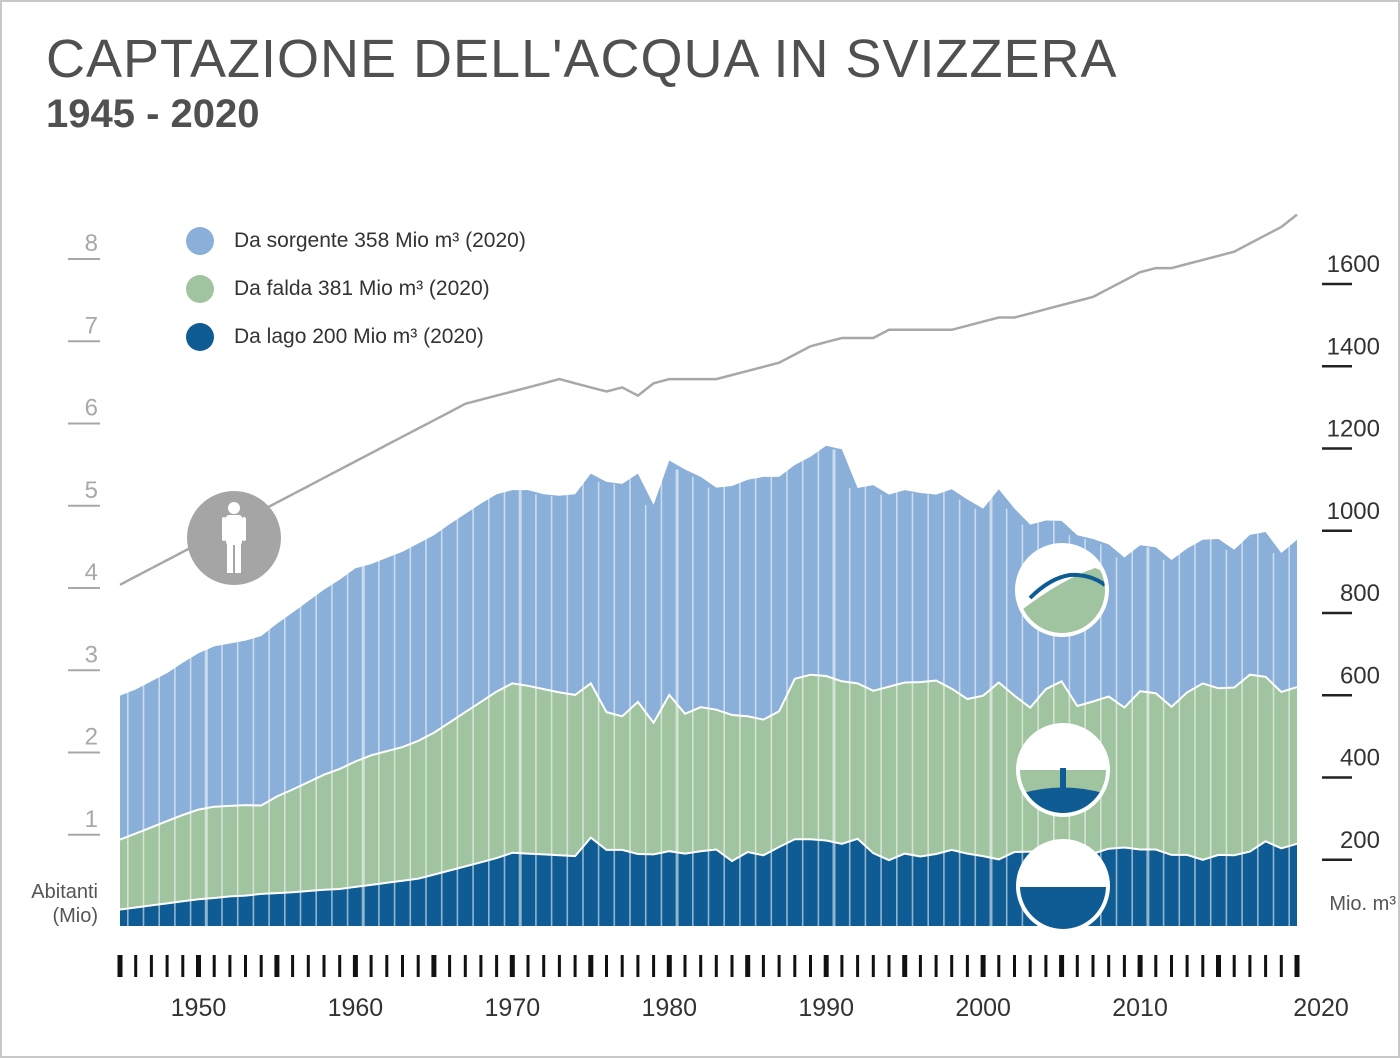 The height and width of the screenshot is (1058, 1400). Describe the element at coordinates (1360, 675) in the screenshot. I see `right-axis-tick-label: 600` at that location.